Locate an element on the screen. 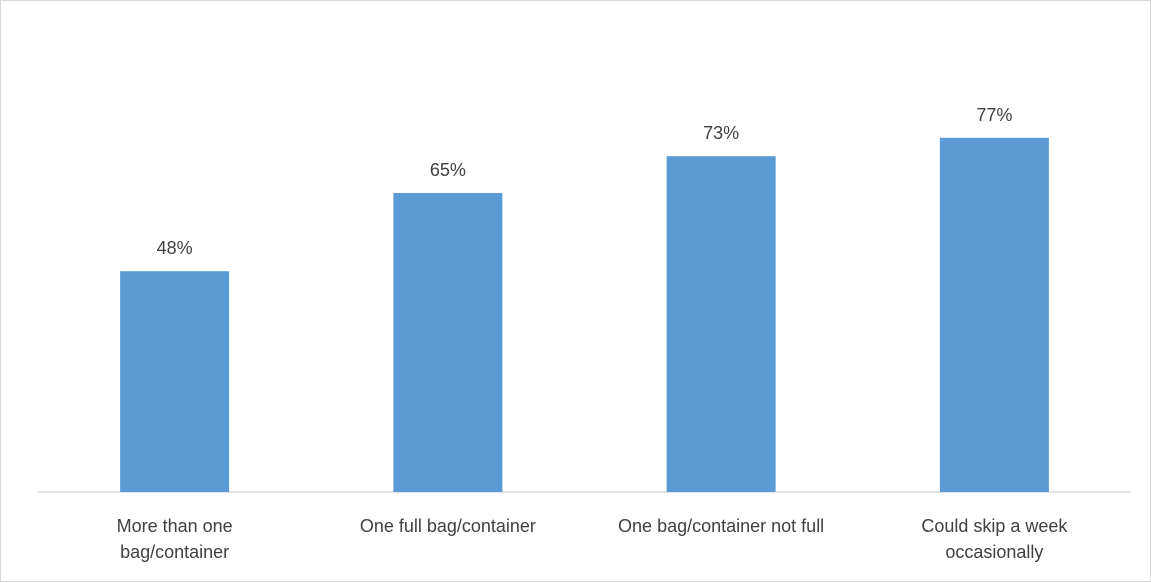  category-label-4: Could skip a week occasionally is located at coordinates (994, 539).